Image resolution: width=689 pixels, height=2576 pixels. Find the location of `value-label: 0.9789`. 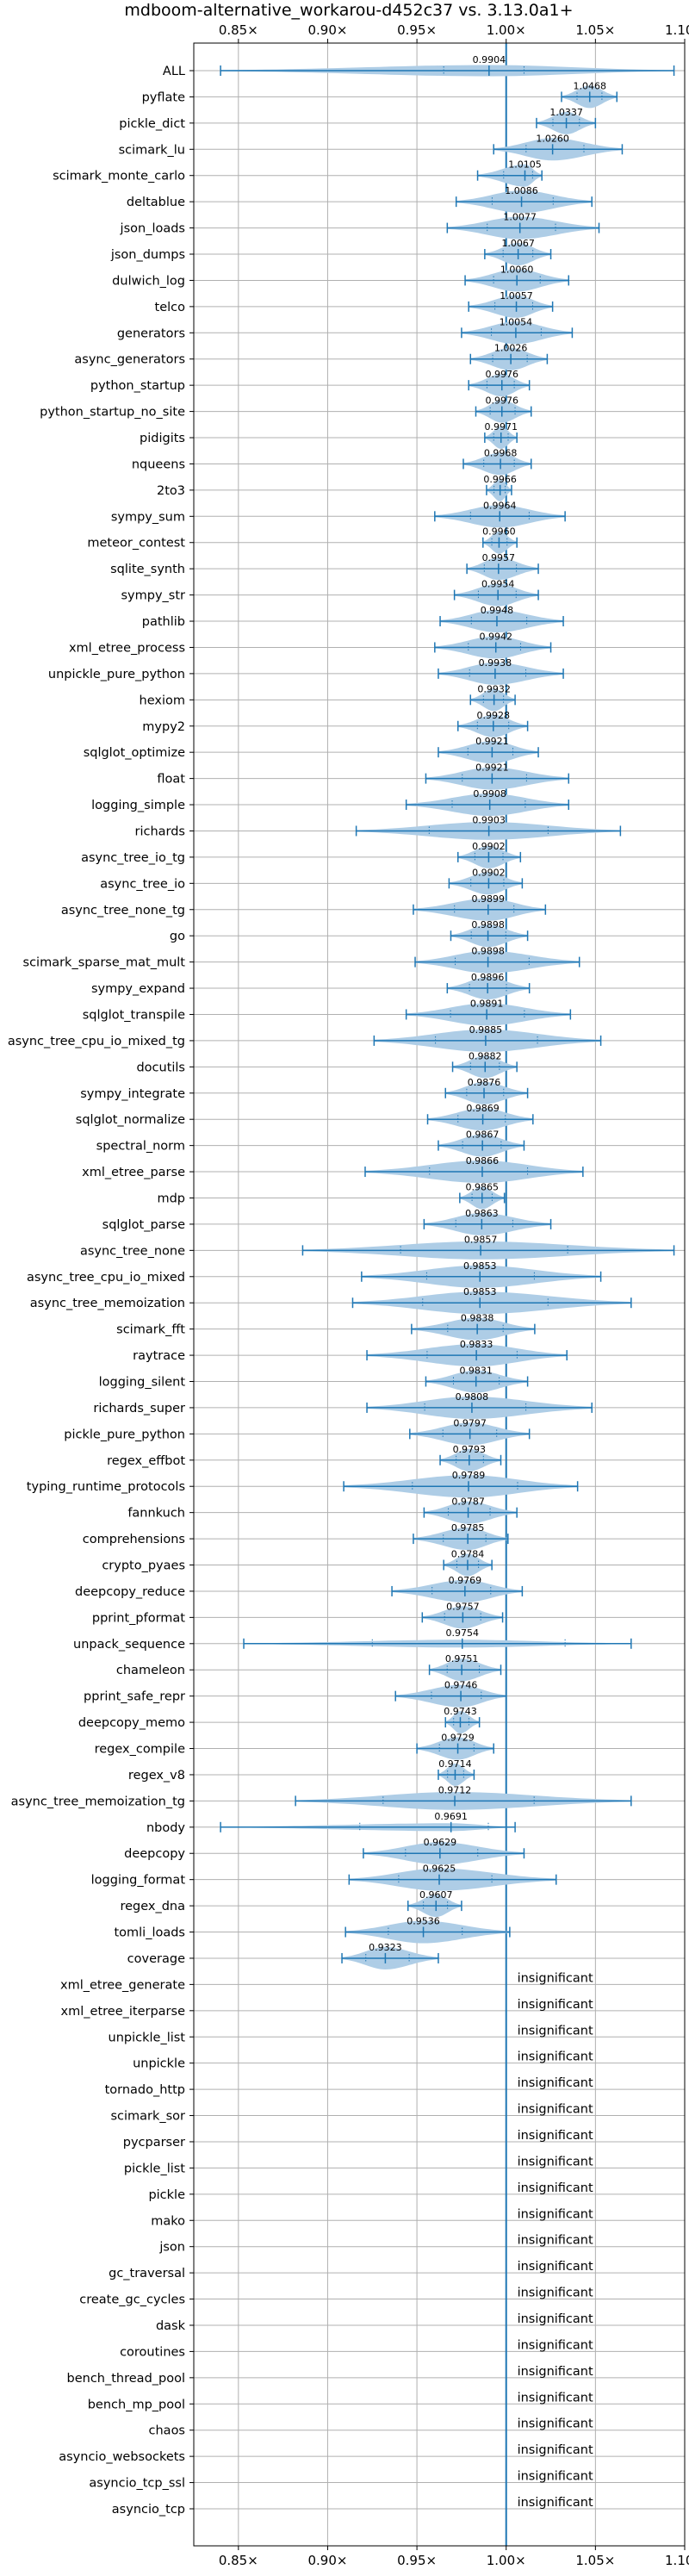

value-label: 0.9789 is located at coordinates (469, 1476).